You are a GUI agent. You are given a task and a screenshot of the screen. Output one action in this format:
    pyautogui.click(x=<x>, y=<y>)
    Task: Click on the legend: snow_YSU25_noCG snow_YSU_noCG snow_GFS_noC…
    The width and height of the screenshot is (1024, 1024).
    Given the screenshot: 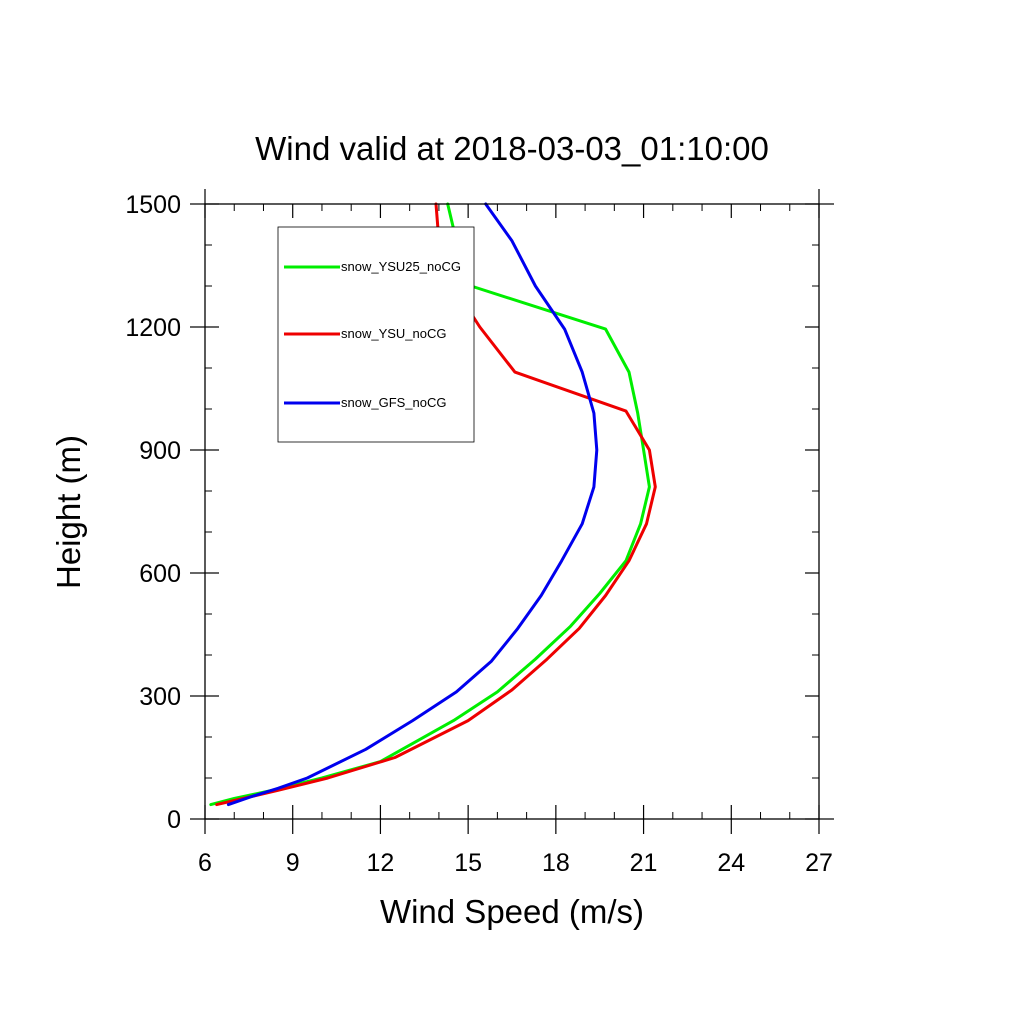 What is the action you would take?
    pyautogui.click(x=376, y=334)
    